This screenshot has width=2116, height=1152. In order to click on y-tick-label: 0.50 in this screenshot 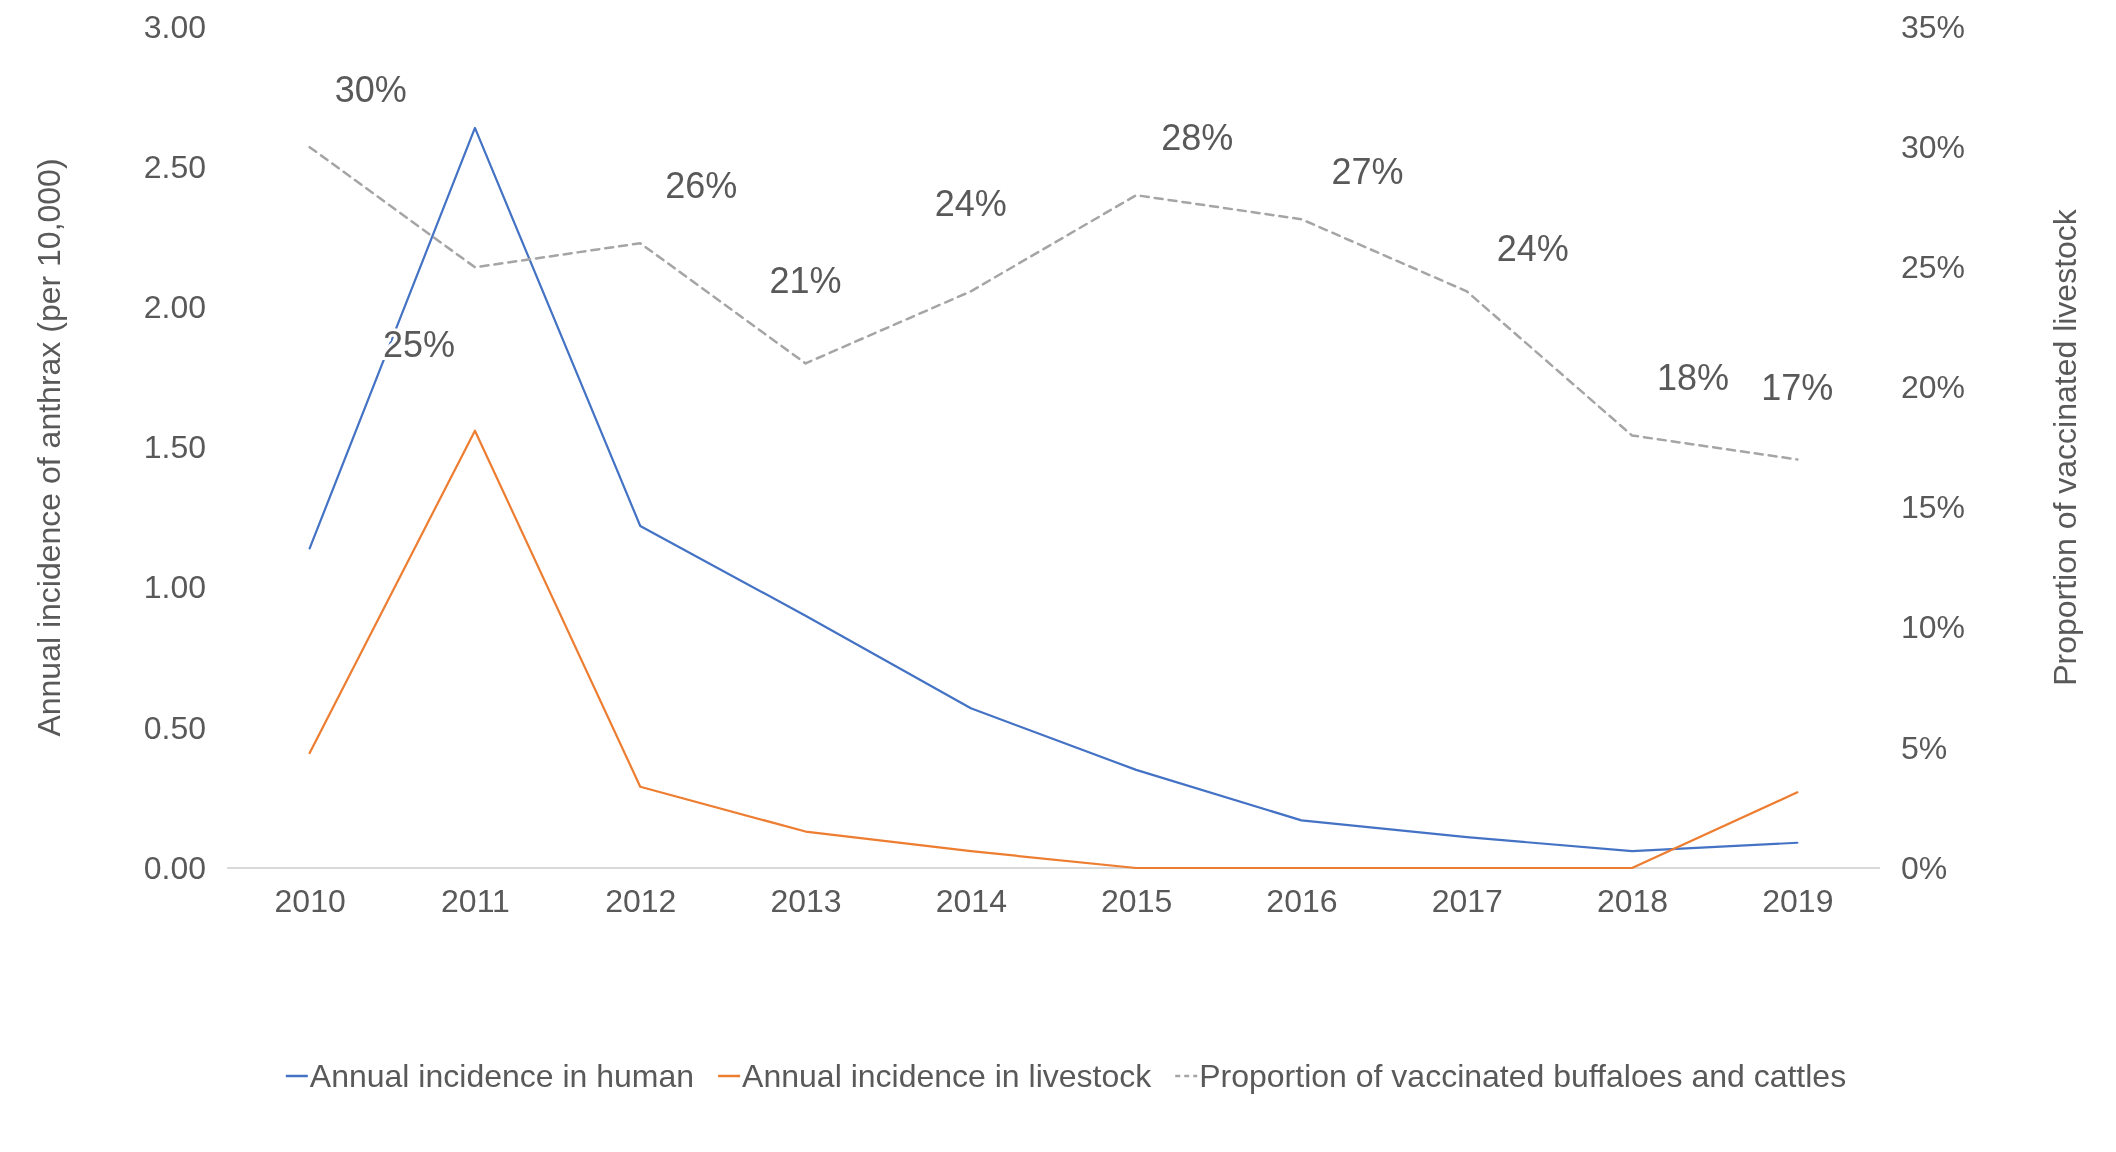, I will do `click(174, 727)`.